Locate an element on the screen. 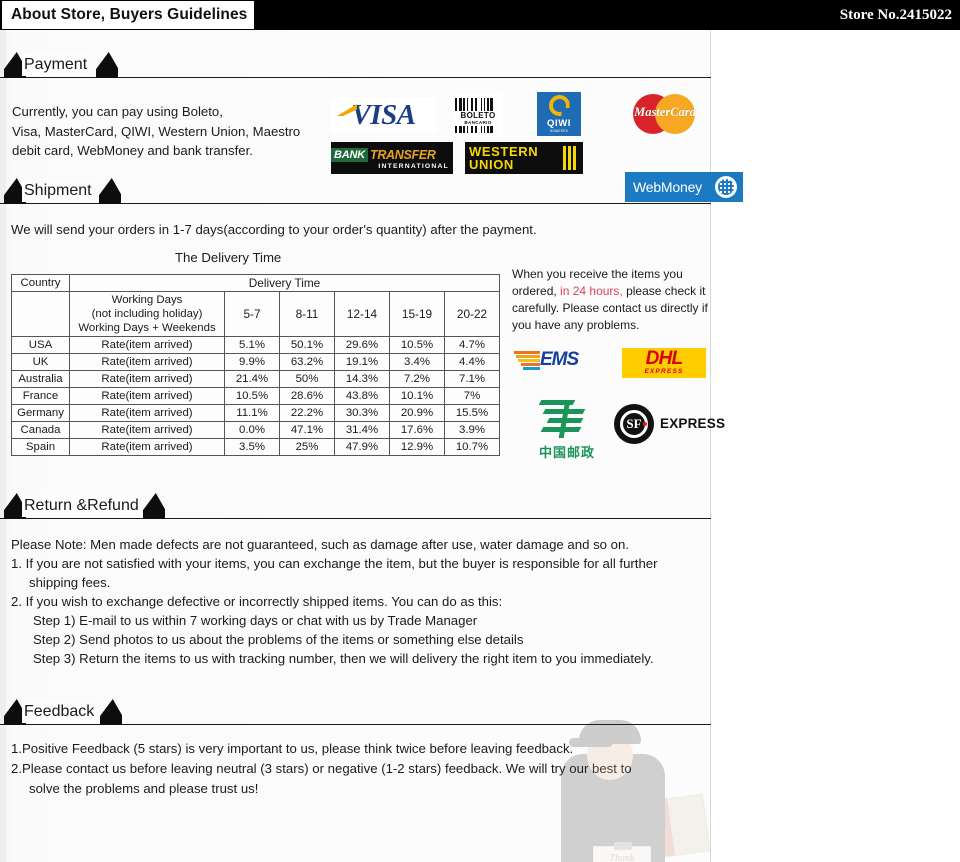  shipment-section-label: Shipment is located at coordinates (58, 191).